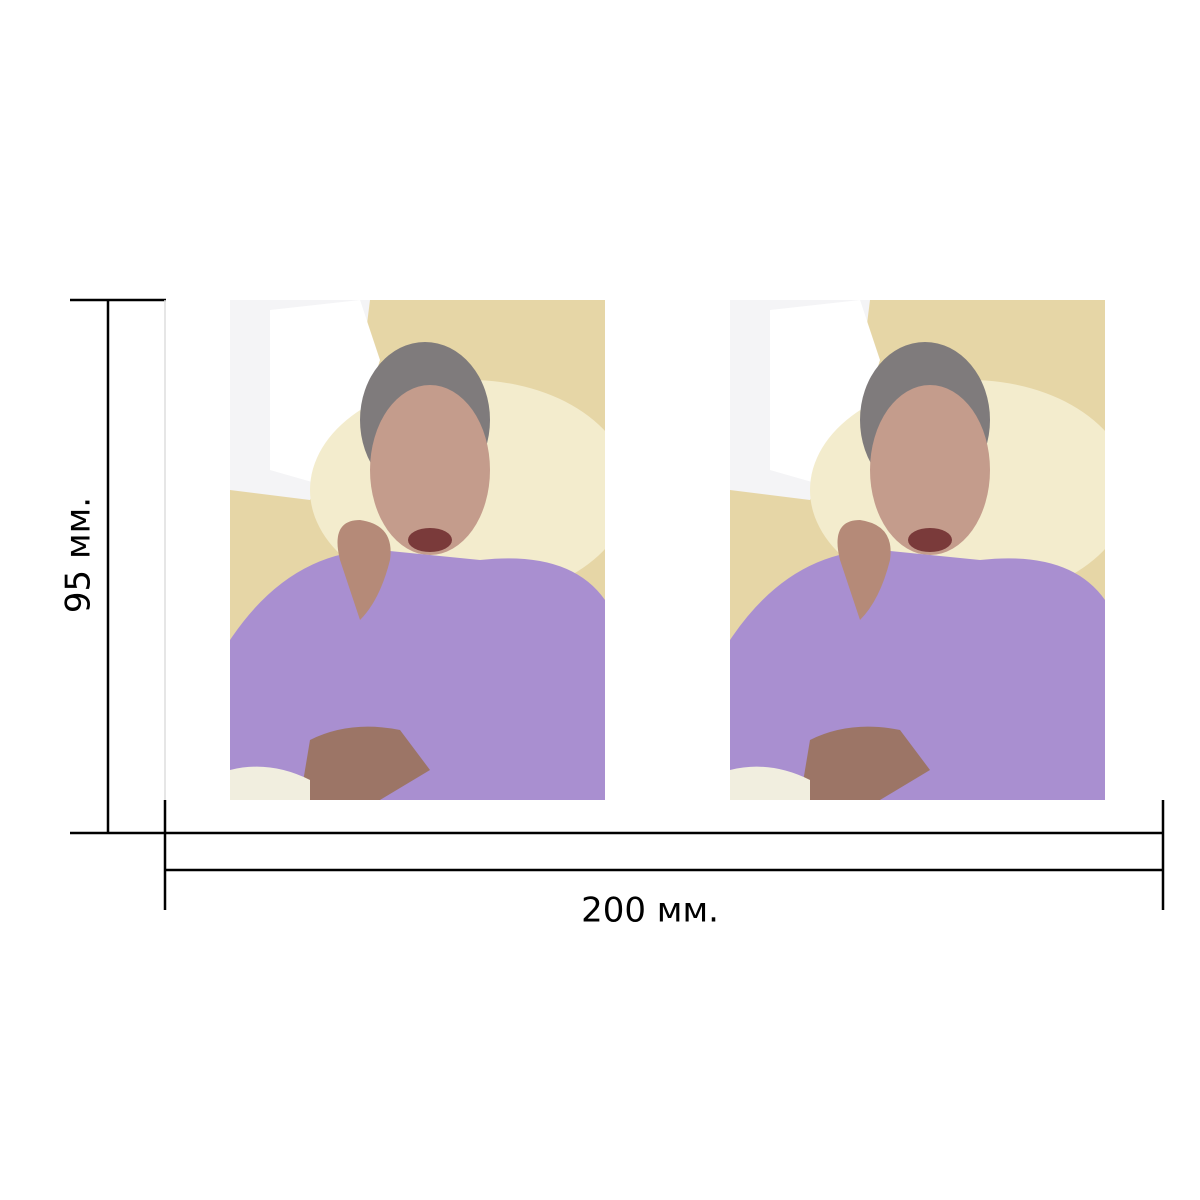 The width and height of the screenshot is (1200, 1200). Describe the element at coordinates (650, 911) in the screenshot. I see `width-label: 200 мм.` at that location.